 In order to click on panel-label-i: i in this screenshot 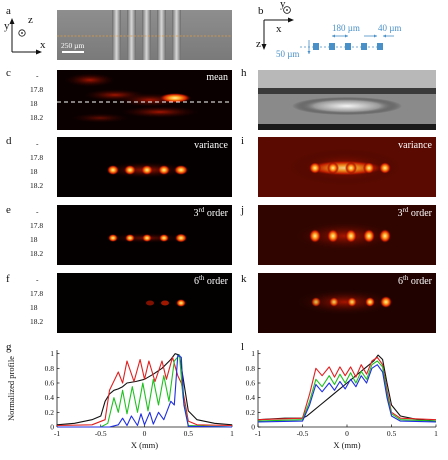, I will do `click(242, 141)`.